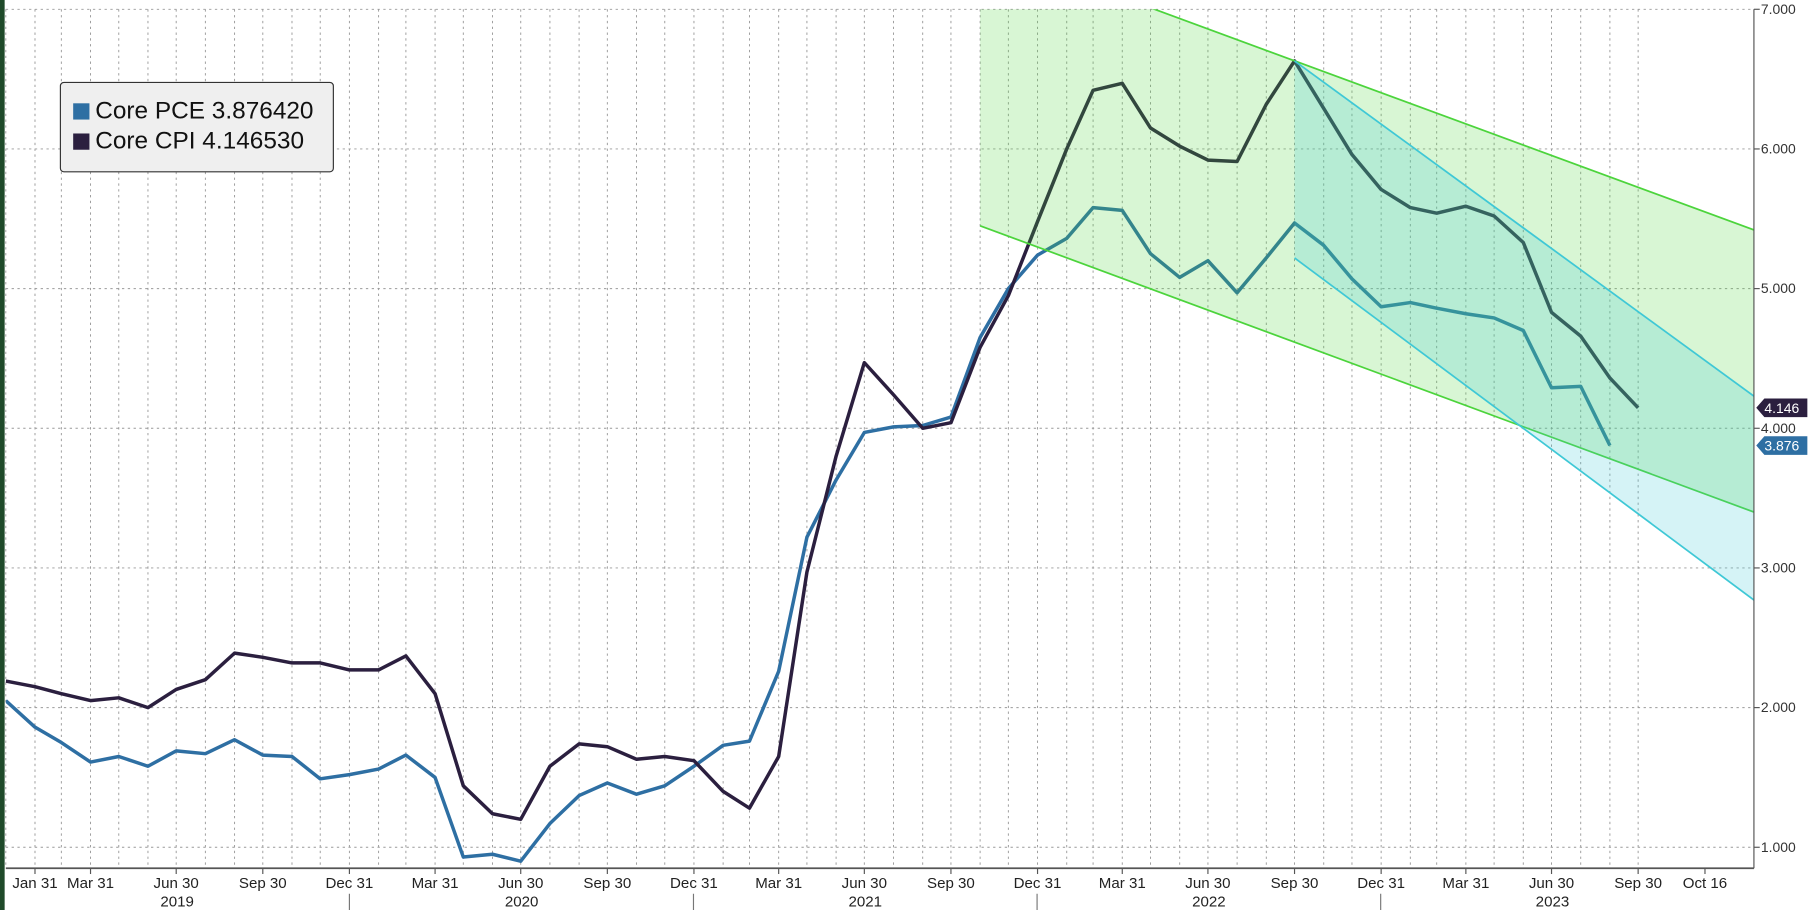 Image resolution: width=1812 pixels, height=910 pixels. Describe the element at coordinates (1553, 902) in the screenshot. I see `year-label: 2023` at that location.